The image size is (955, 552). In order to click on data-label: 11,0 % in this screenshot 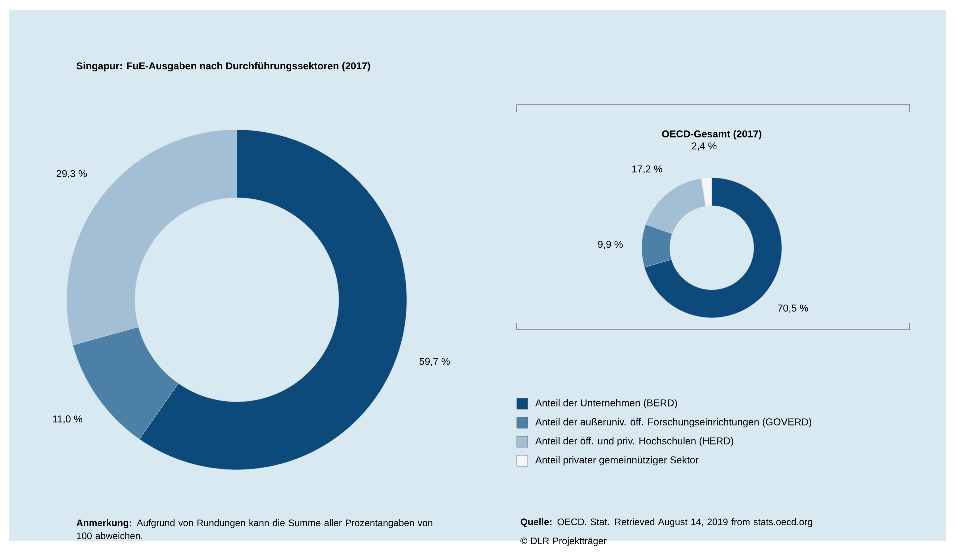, I will do `click(67, 420)`.